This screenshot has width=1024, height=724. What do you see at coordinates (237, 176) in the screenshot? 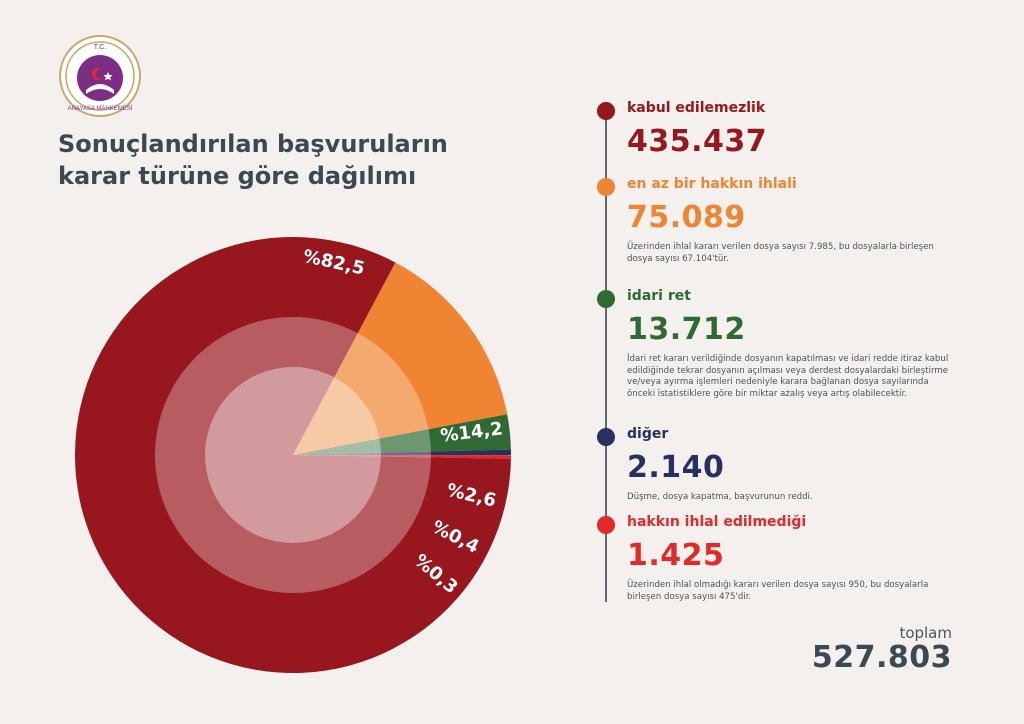
I see `title-line-2: karar türüne göre dağılımı` at bounding box center [237, 176].